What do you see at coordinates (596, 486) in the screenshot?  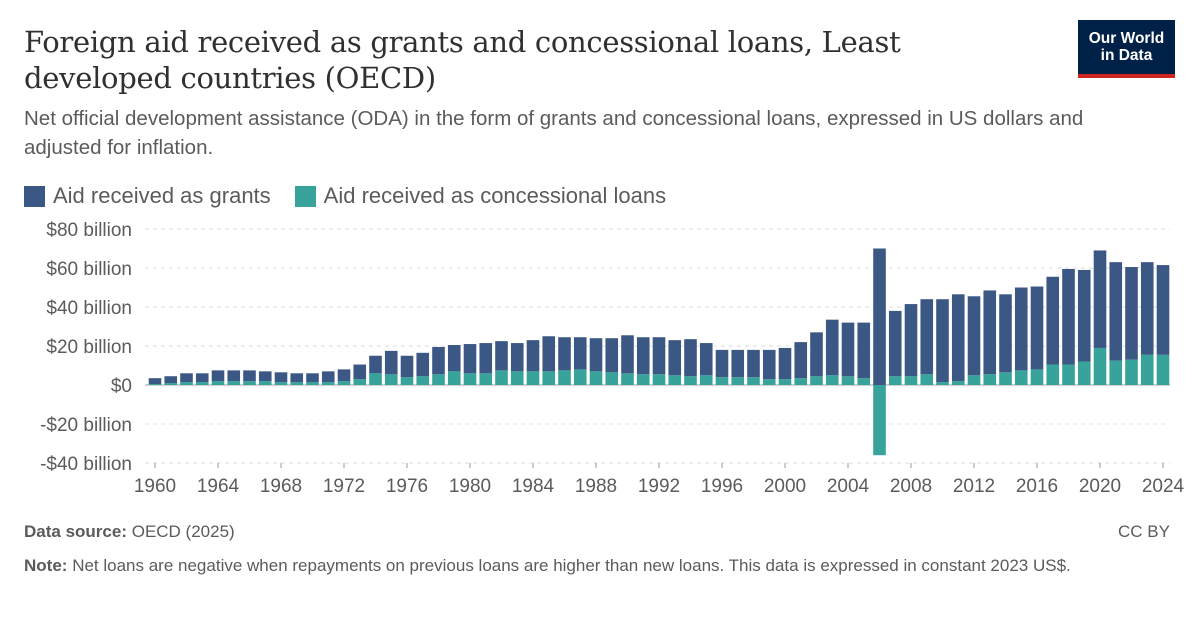 I see `x-tick-label: 1988` at bounding box center [596, 486].